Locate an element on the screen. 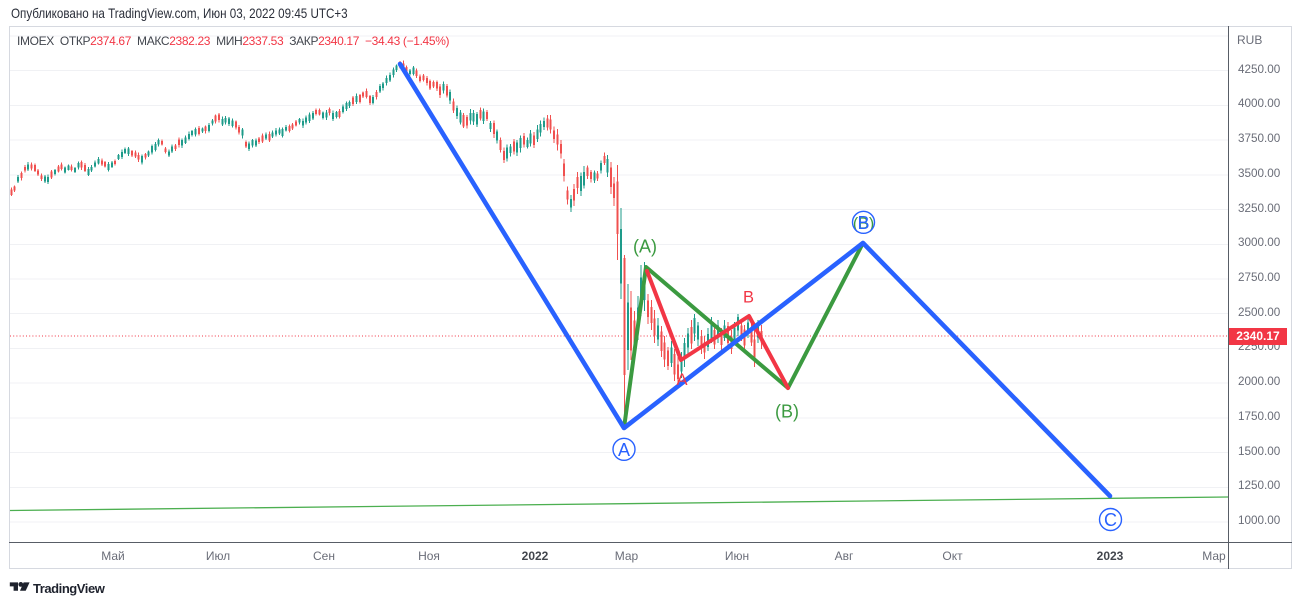 The width and height of the screenshot is (1302, 605). svg-text: (A) is located at coordinates (645, 247).